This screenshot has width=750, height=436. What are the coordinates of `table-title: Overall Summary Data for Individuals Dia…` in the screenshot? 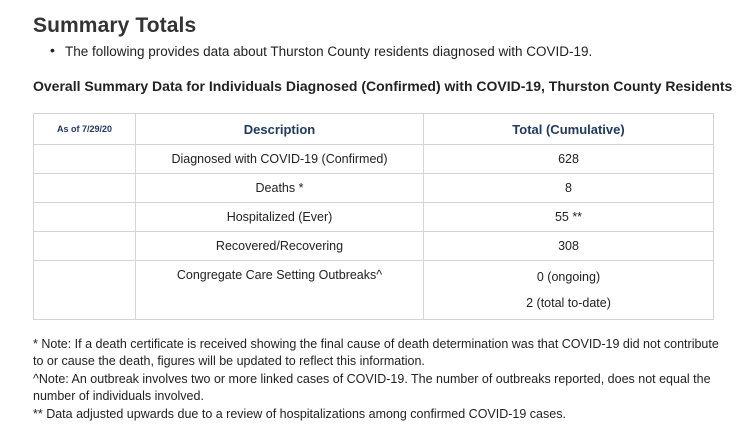 It's located at (383, 86).